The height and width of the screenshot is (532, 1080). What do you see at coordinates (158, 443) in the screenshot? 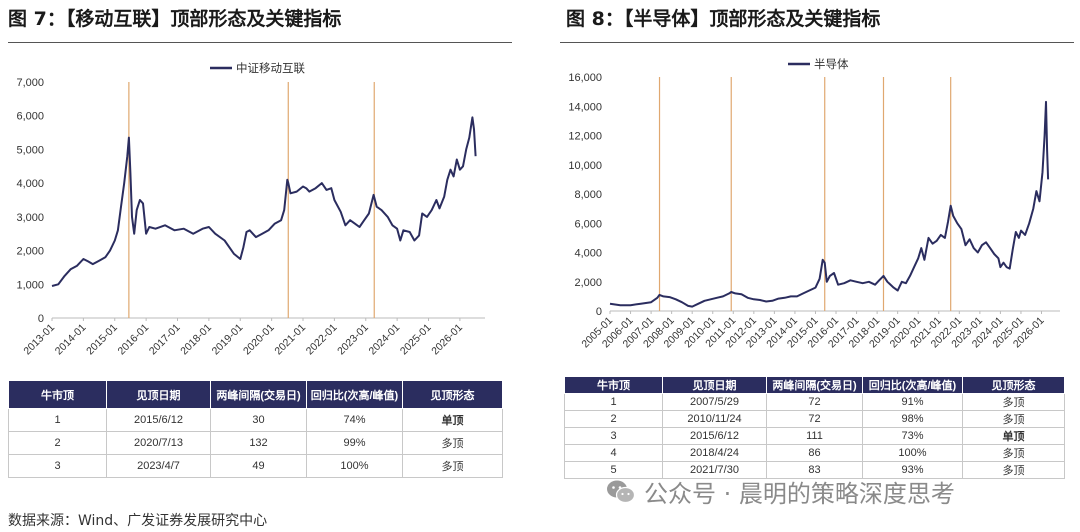
I see `table-cell: 2020/7/13` at bounding box center [158, 443].